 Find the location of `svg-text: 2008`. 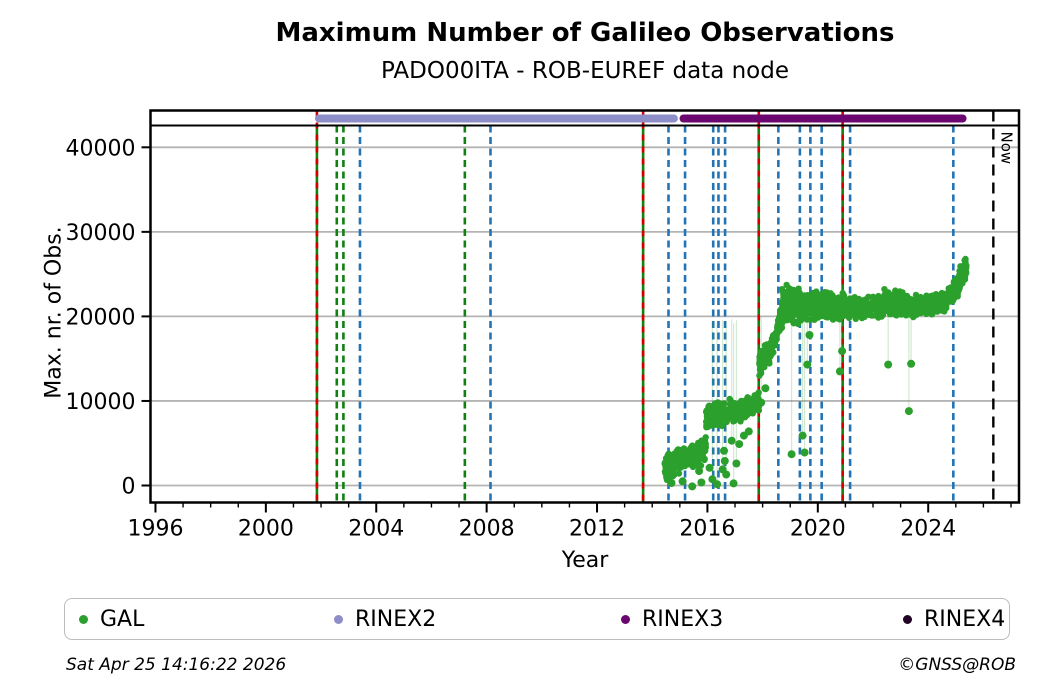

svg-text: 2008 is located at coordinates (487, 529).